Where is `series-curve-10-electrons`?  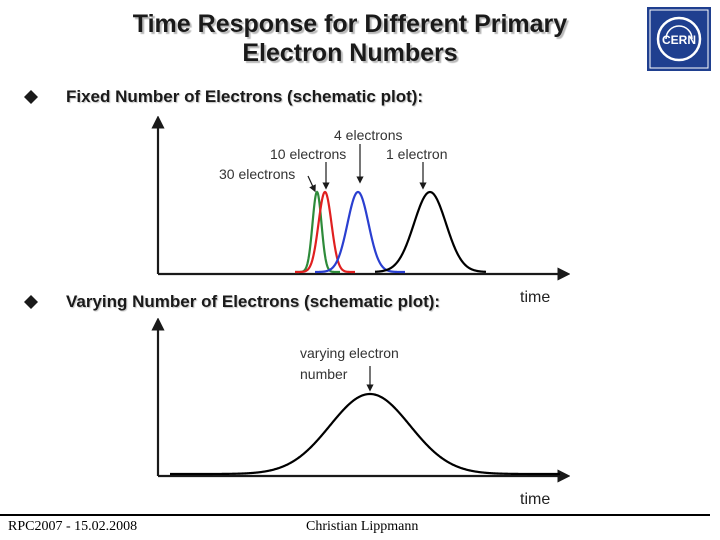
series-curve-10-electrons is located at coordinates (325, 232).